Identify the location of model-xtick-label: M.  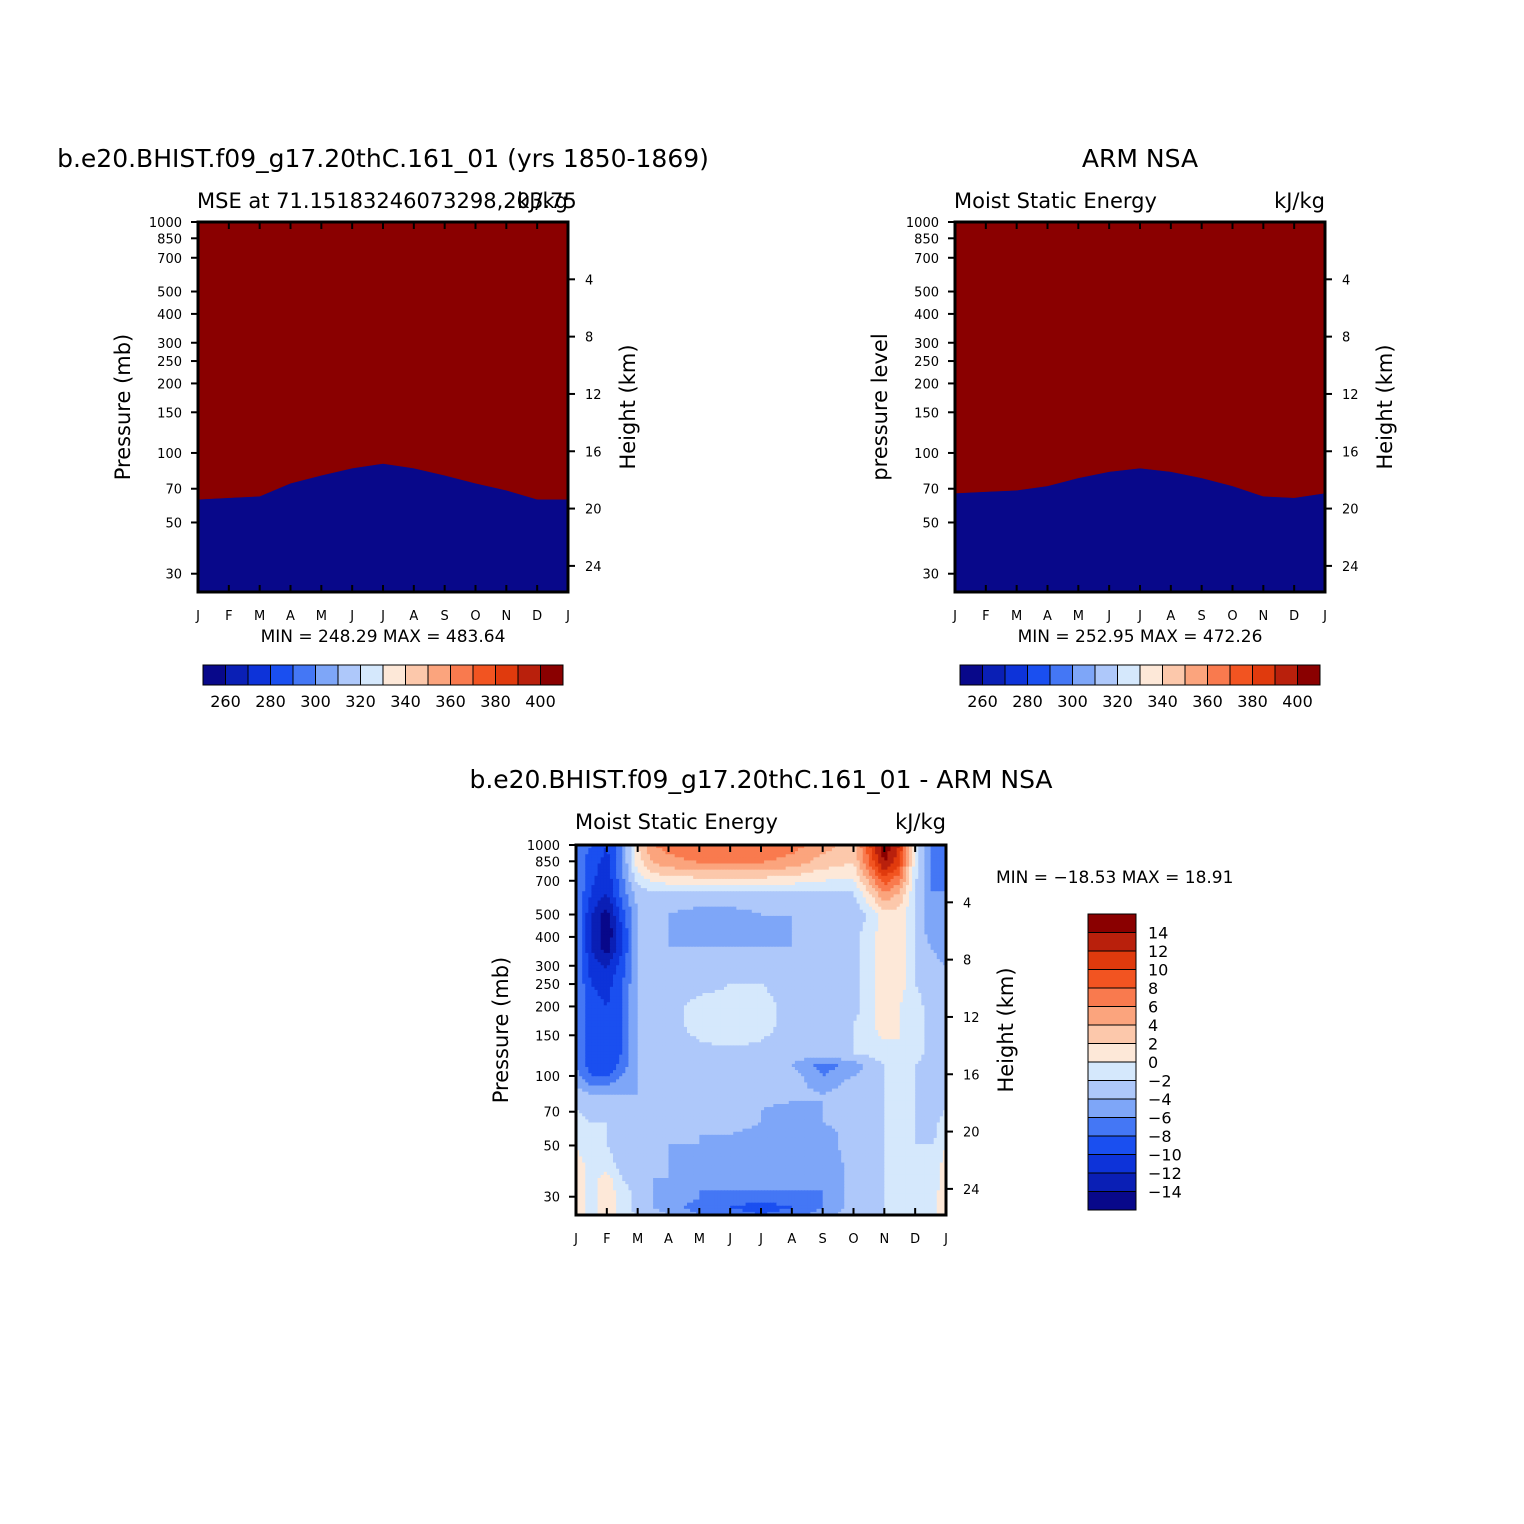
(259, 616).